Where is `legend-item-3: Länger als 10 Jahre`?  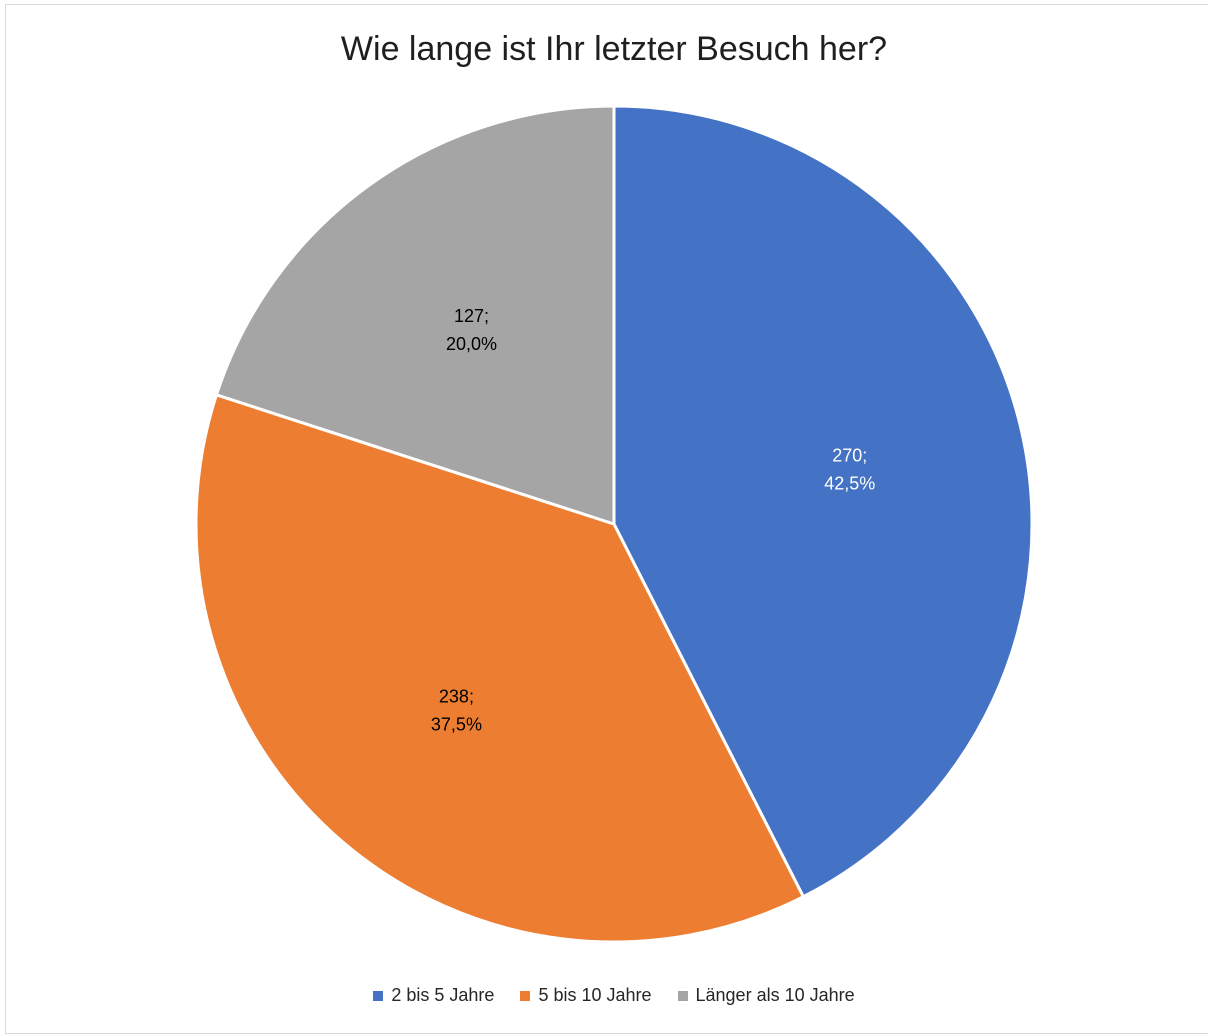
legend-item-3: Länger als 10 Jahre is located at coordinates (766, 995).